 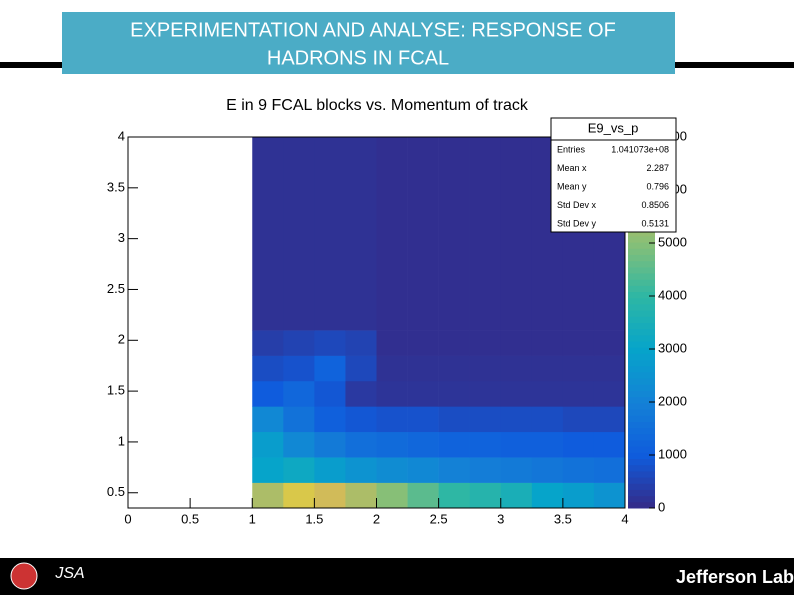 I want to click on footer, so click(x=397, y=576).